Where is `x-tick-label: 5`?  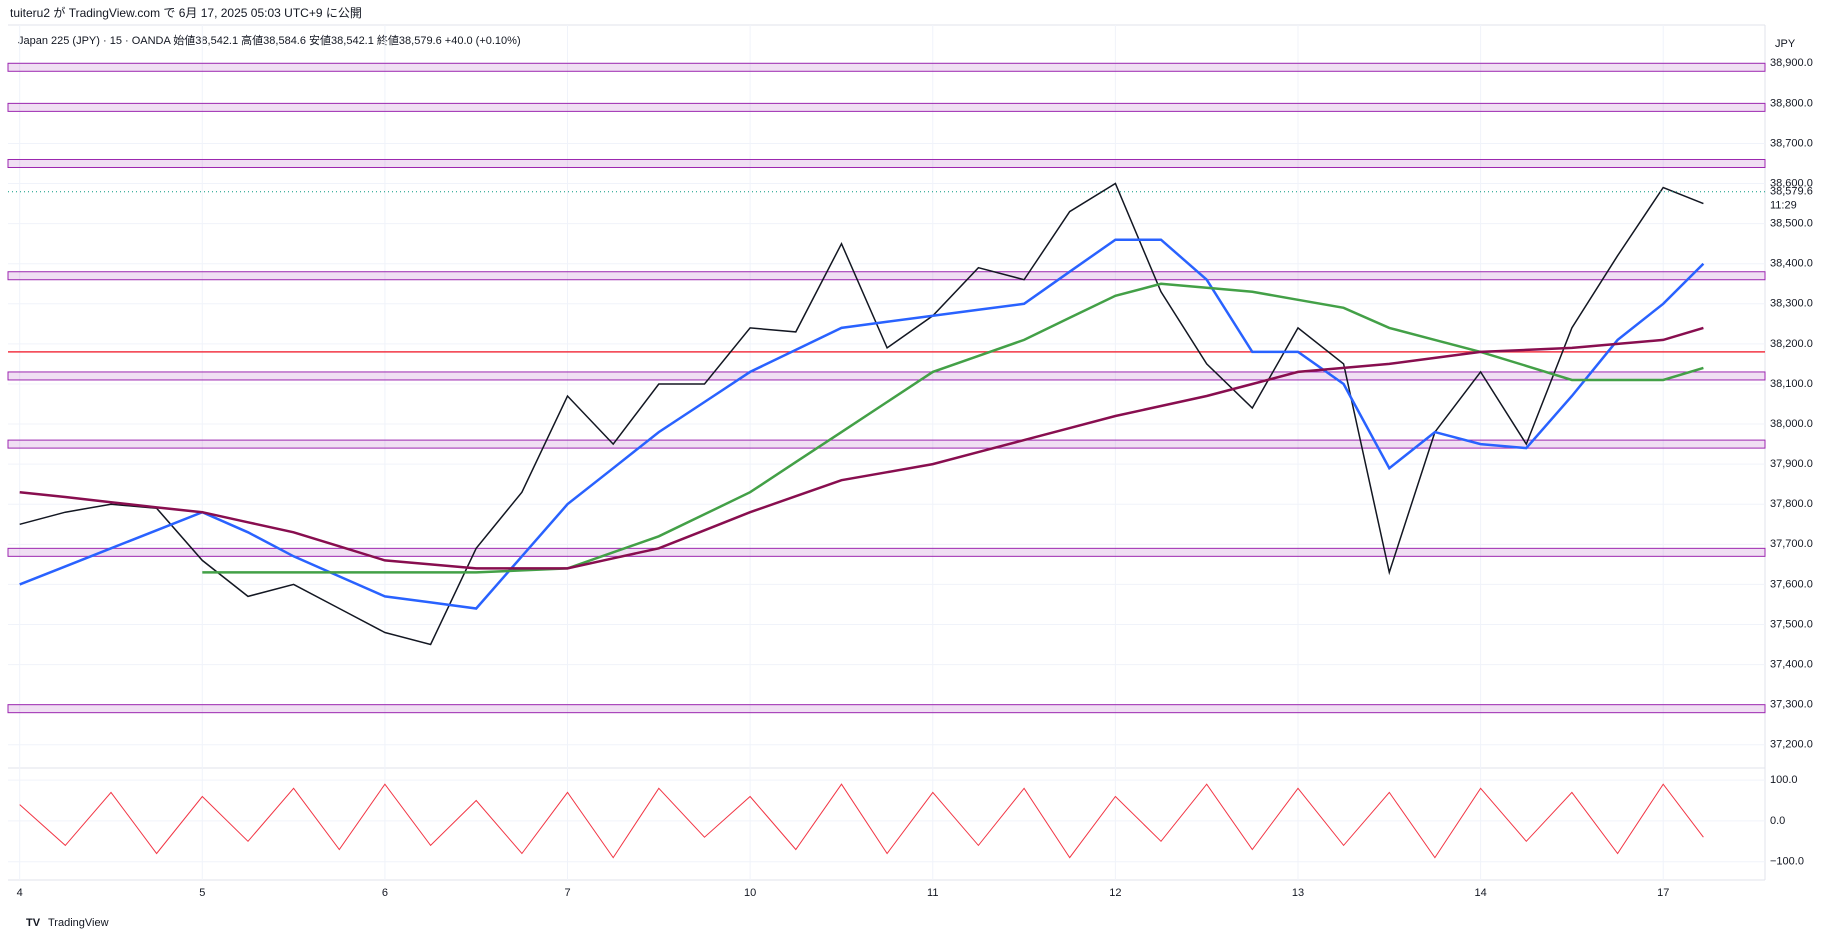 x-tick-label: 5 is located at coordinates (202, 893).